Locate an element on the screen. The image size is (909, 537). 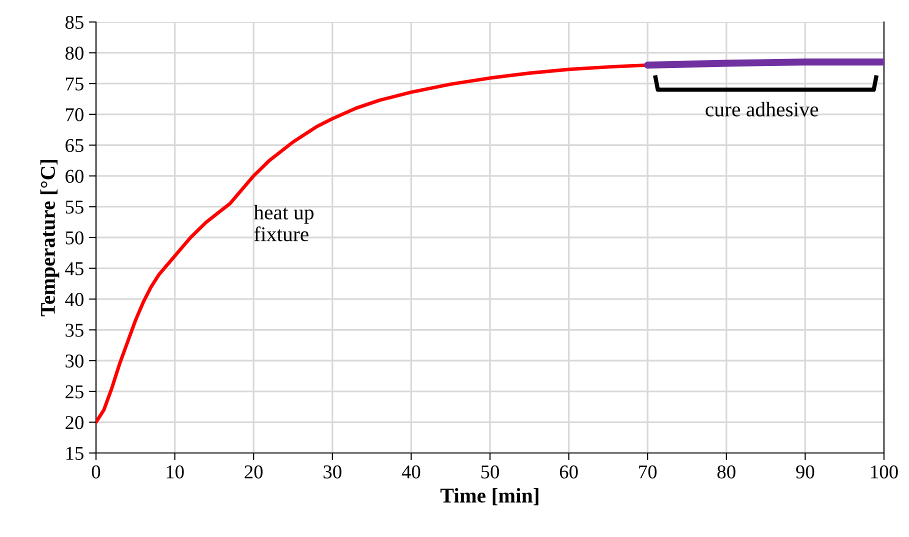
x-tick-label: 70 is located at coordinates (648, 471).